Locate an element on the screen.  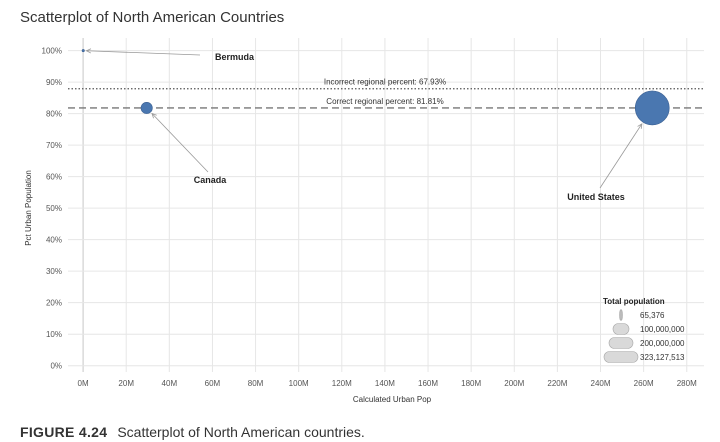
x-tick-label: 0M is located at coordinates (83, 383).